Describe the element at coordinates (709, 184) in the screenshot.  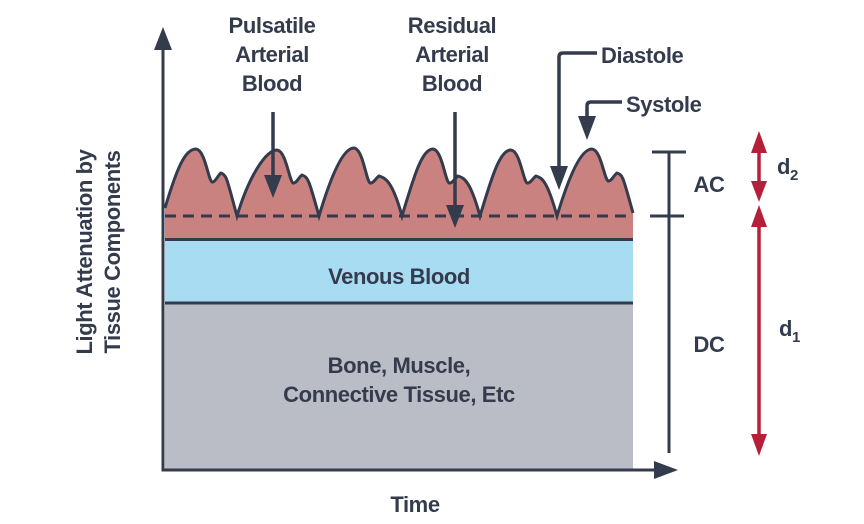
I see `ac-label: AC` at that location.